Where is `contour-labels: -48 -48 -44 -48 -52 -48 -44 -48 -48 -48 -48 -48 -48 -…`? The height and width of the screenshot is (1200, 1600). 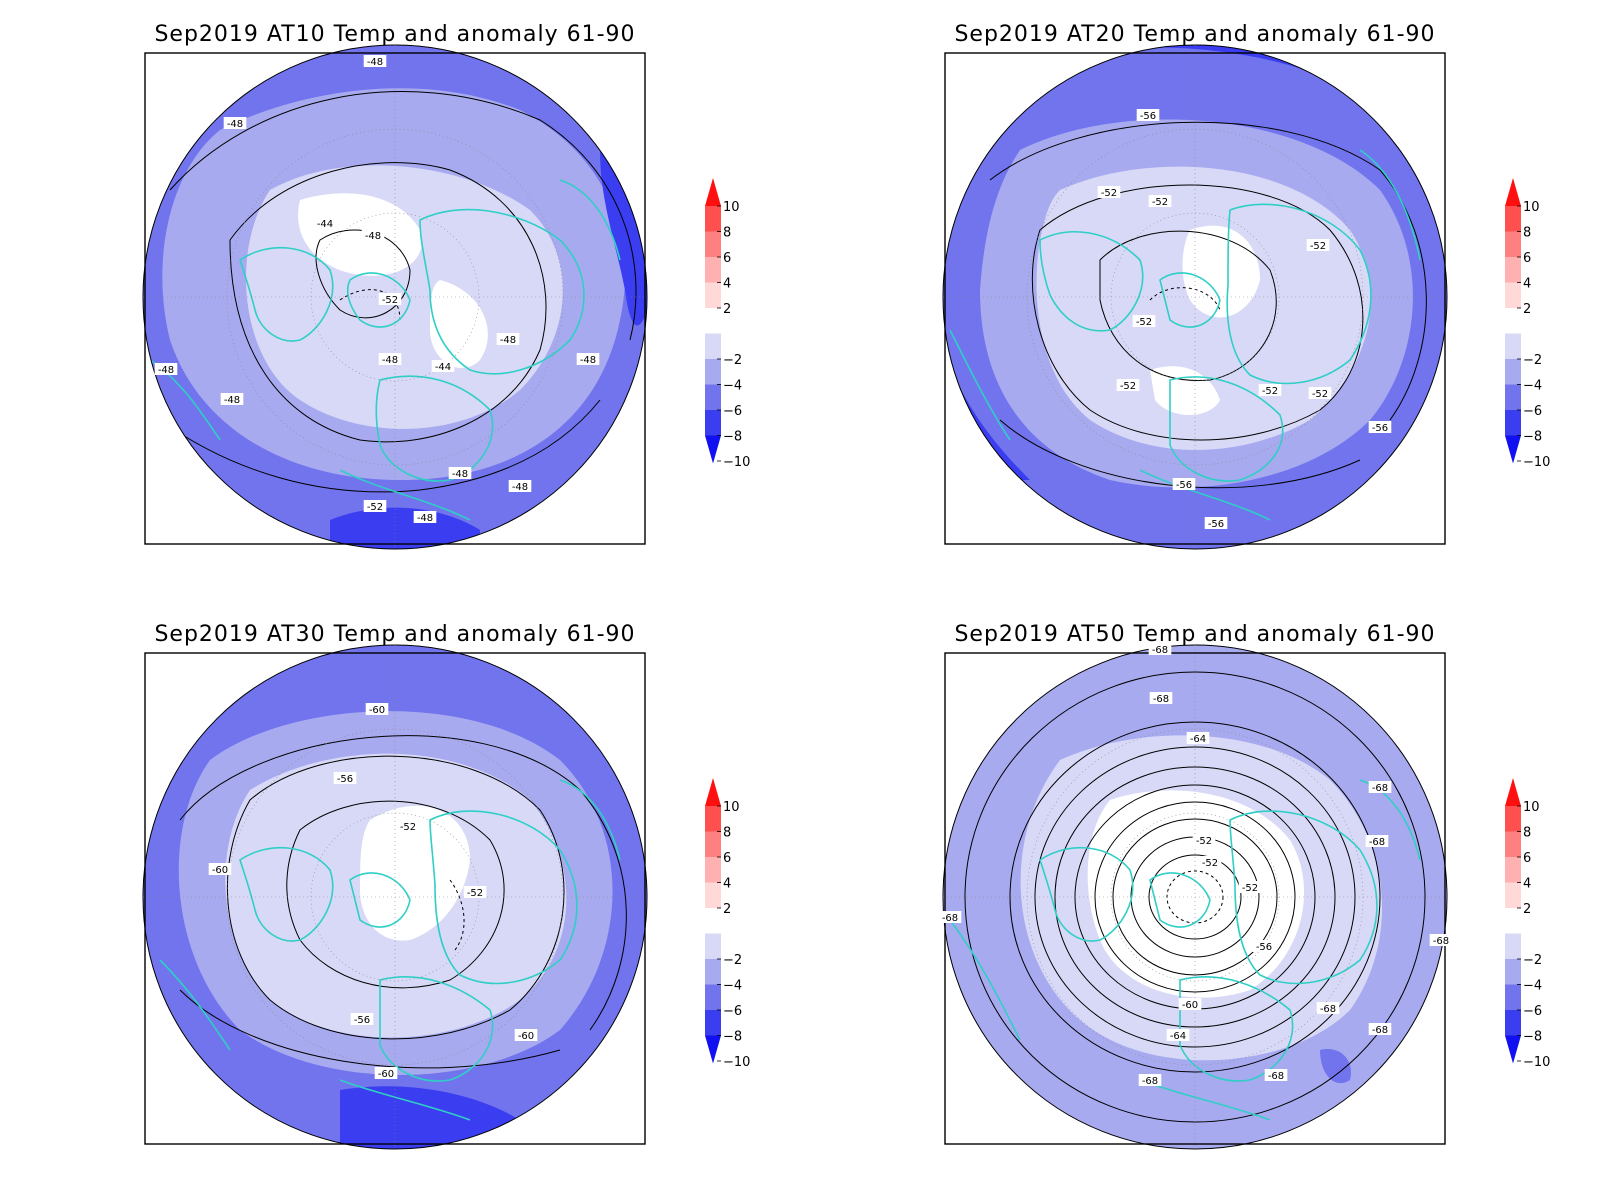
contour-labels: -48 -48 -44 -48 -52 -48 -44 -48 -48 -48 -48 -48 -48 -… is located at coordinates (377, 289).